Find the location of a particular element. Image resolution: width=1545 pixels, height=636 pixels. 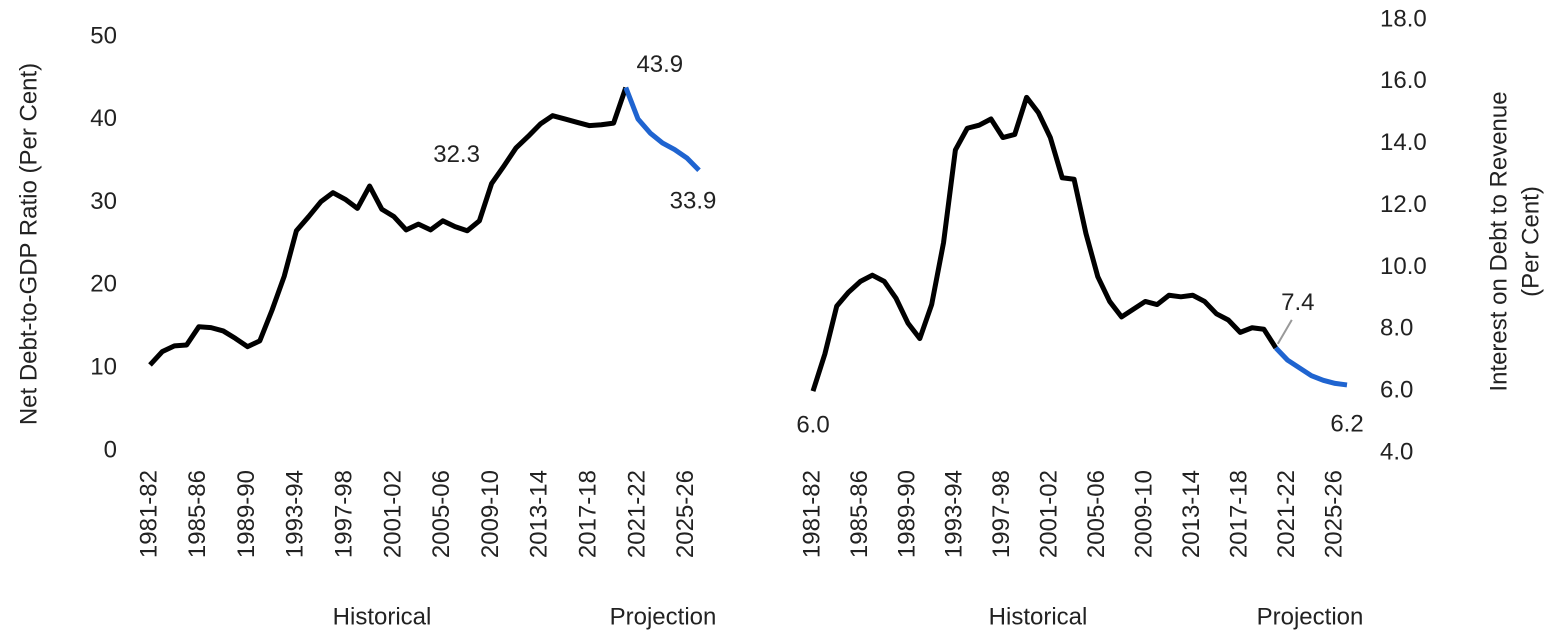

y-tick-label: 10.0 is located at coordinates (1403, 266).